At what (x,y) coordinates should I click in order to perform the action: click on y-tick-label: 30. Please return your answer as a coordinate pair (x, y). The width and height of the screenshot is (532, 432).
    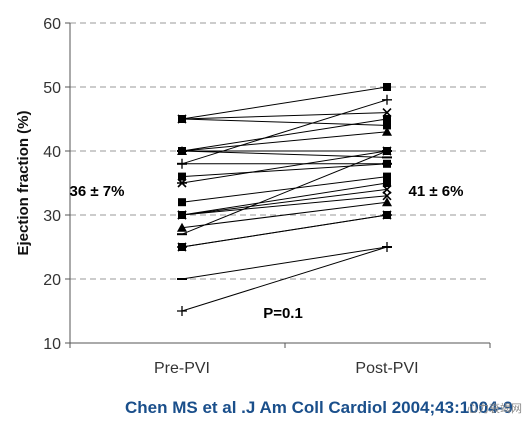
    Looking at the image, I should click on (52, 216).